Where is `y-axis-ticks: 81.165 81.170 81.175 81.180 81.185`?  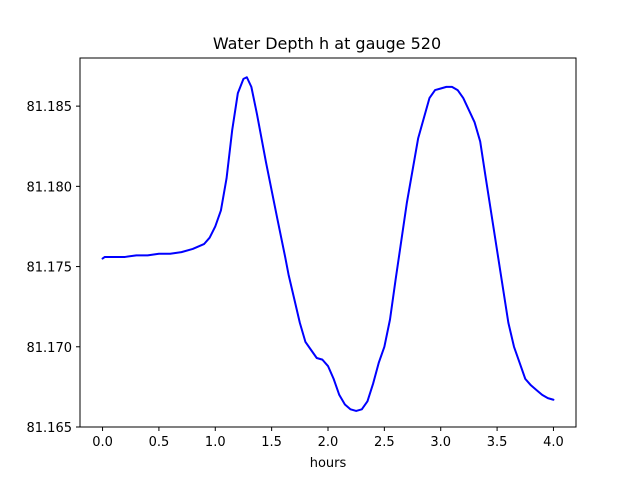
y-axis-ticks: 81.165 81.170 81.175 81.180 81.185 is located at coordinates (53, 268).